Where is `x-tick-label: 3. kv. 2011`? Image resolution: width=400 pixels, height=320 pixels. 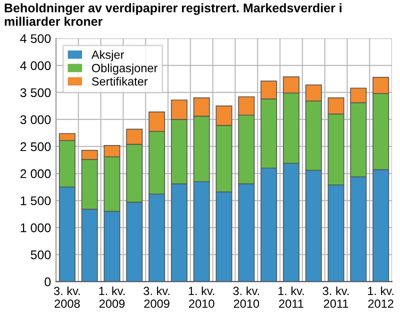 x-tick-label: 3. kv. 2011 is located at coordinates (335, 297).